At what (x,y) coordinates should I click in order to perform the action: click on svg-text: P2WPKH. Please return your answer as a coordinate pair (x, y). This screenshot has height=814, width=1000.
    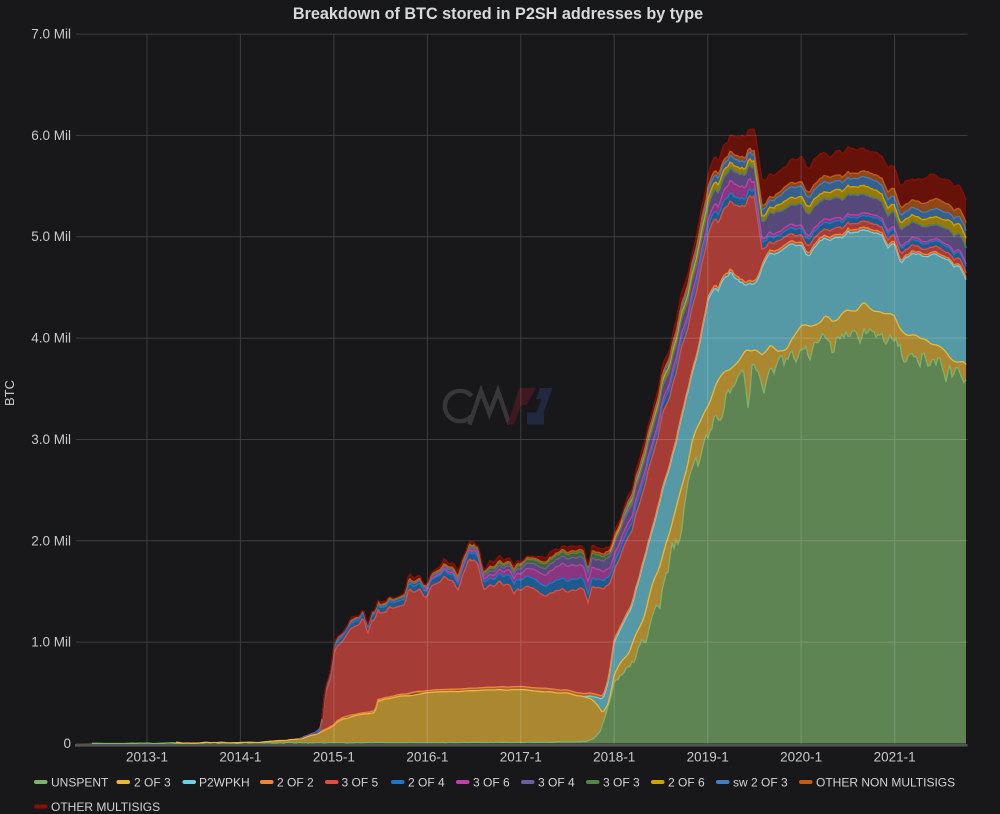
    Looking at the image, I should click on (224, 783).